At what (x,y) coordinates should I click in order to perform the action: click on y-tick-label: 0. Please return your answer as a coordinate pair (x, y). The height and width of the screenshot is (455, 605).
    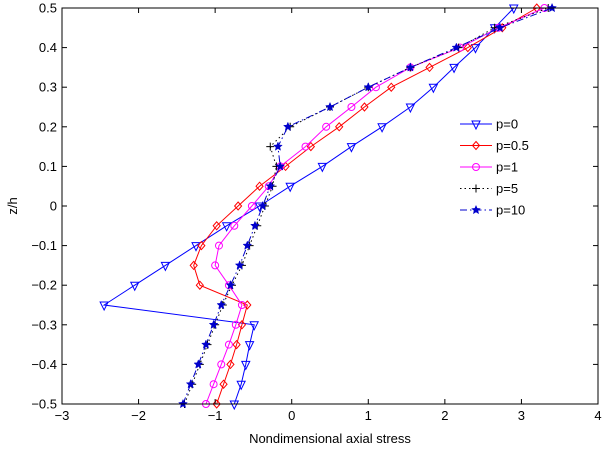
    Looking at the image, I should click on (53, 206).